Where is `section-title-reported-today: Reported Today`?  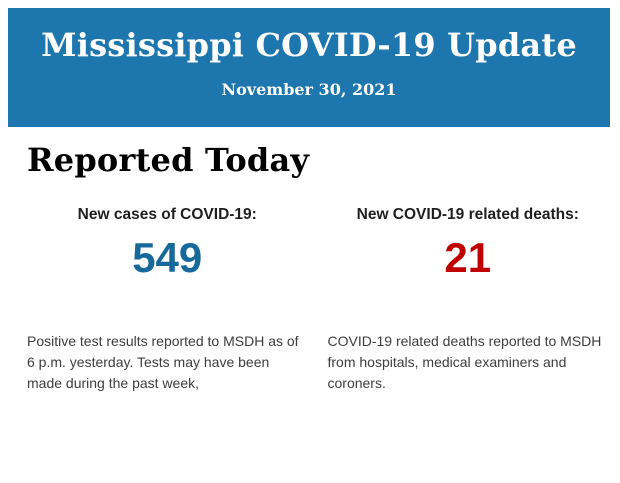 section-title-reported-today: Reported Today is located at coordinates (168, 160).